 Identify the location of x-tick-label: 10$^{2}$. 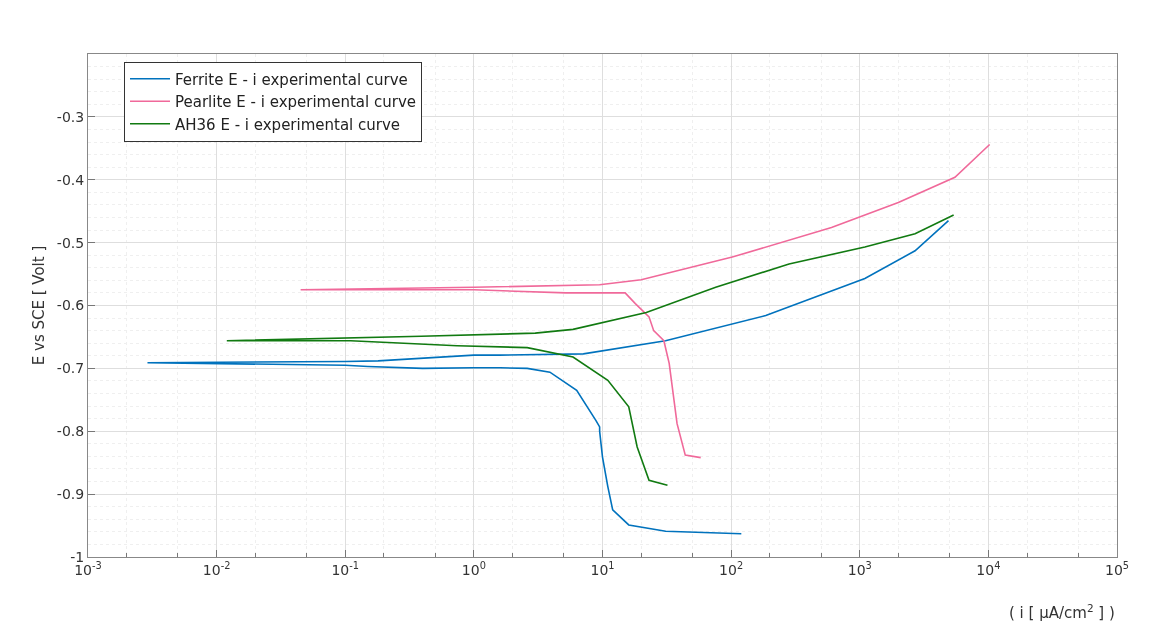
(731, 568).